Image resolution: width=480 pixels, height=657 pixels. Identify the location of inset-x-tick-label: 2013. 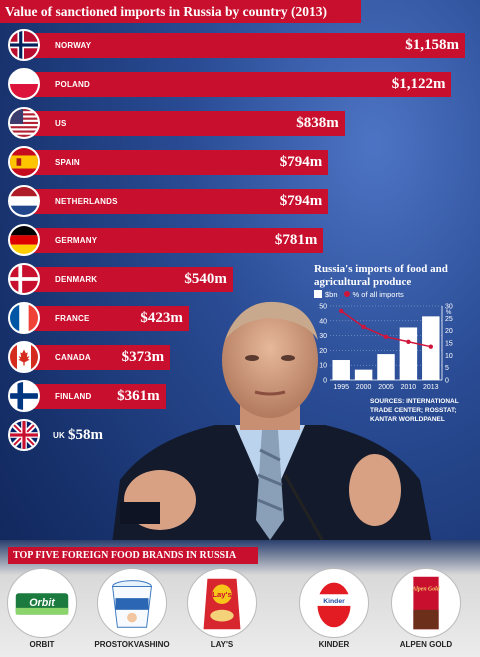
(431, 387).